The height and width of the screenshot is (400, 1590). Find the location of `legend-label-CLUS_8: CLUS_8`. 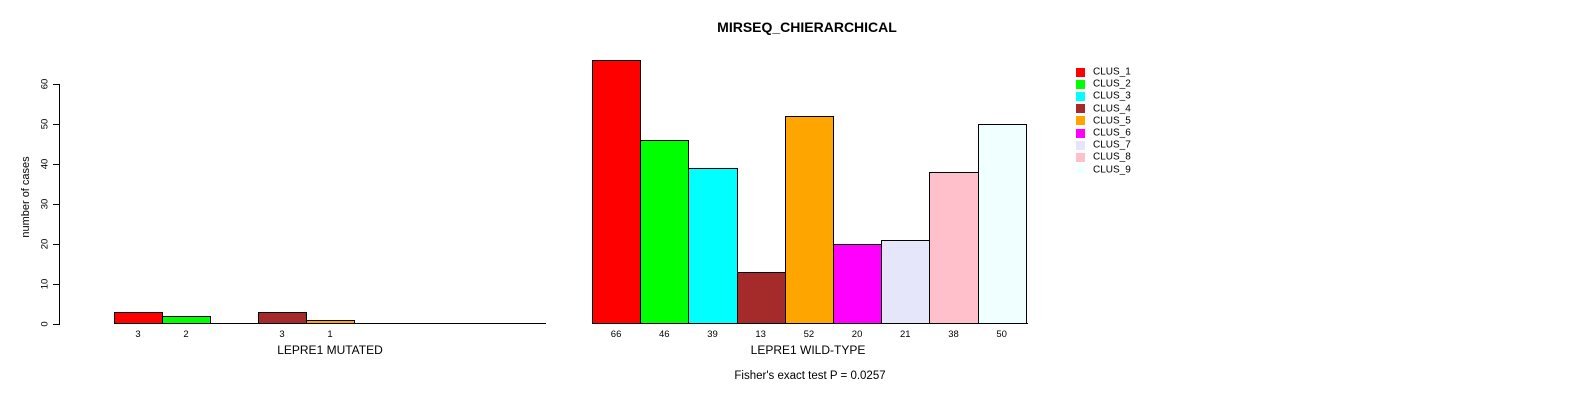

legend-label-CLUS_8: CLUS_8 is located at coordinates (1112, 157).